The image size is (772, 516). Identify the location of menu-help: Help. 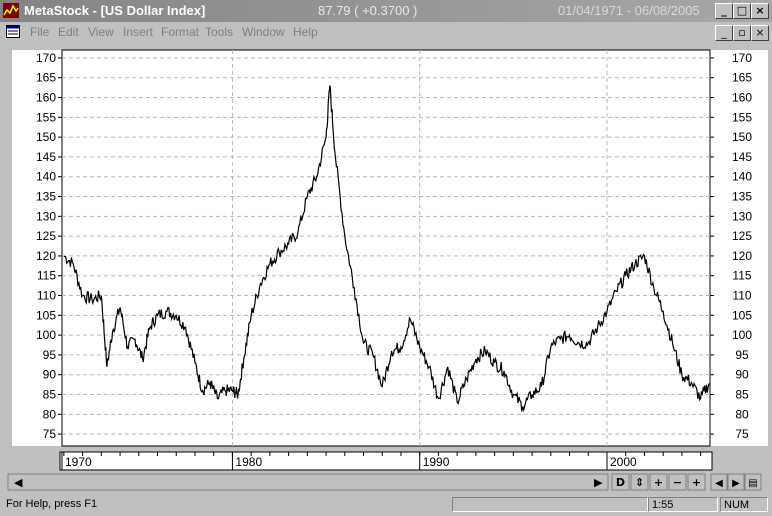
(305, 32).